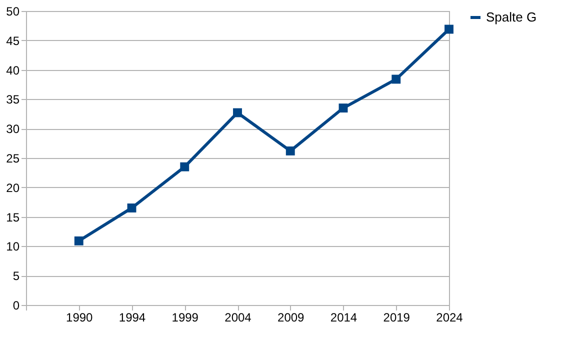  Describe the element at coordinates (291, 317) in the screenshot. I see `x-tick-label: 2009` at that location.